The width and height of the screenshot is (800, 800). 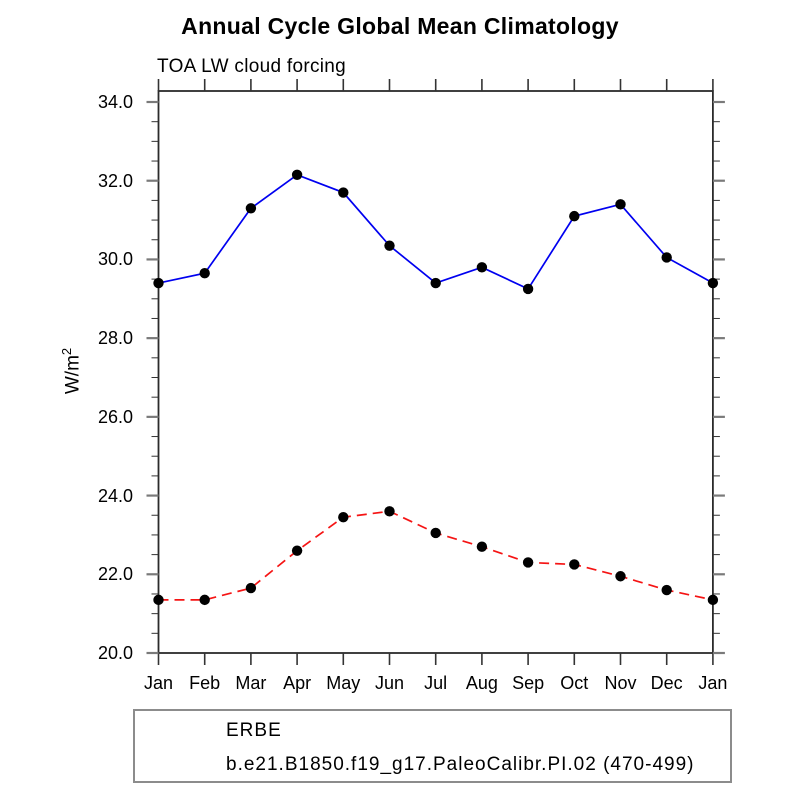 I want to click on x-tick-label: Apr, so click(x=297, y=683).